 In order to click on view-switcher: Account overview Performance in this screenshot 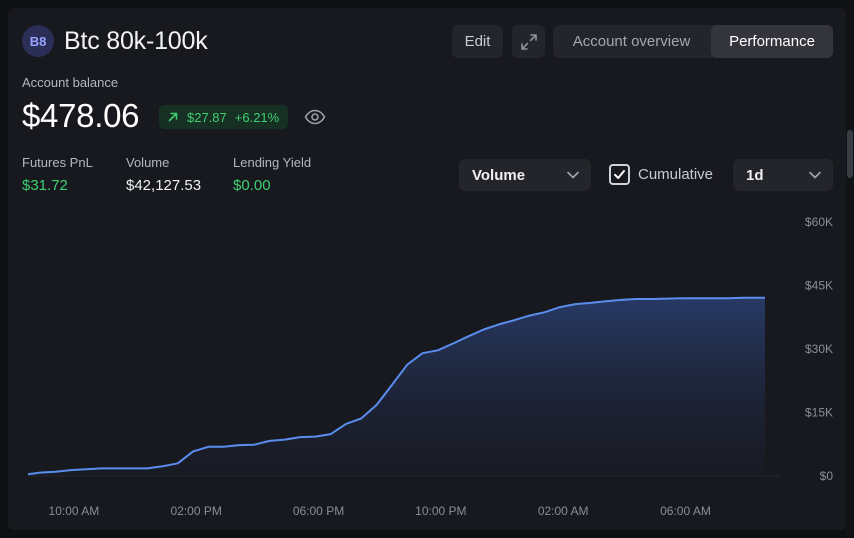, I will do `click(693, 41)`.